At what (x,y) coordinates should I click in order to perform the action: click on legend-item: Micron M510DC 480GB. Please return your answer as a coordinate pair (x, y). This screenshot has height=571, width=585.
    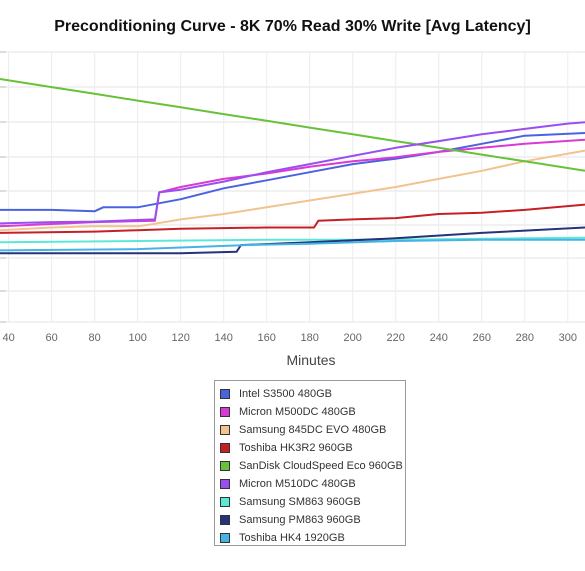
    Looking at the image, I should click on (310, 484).